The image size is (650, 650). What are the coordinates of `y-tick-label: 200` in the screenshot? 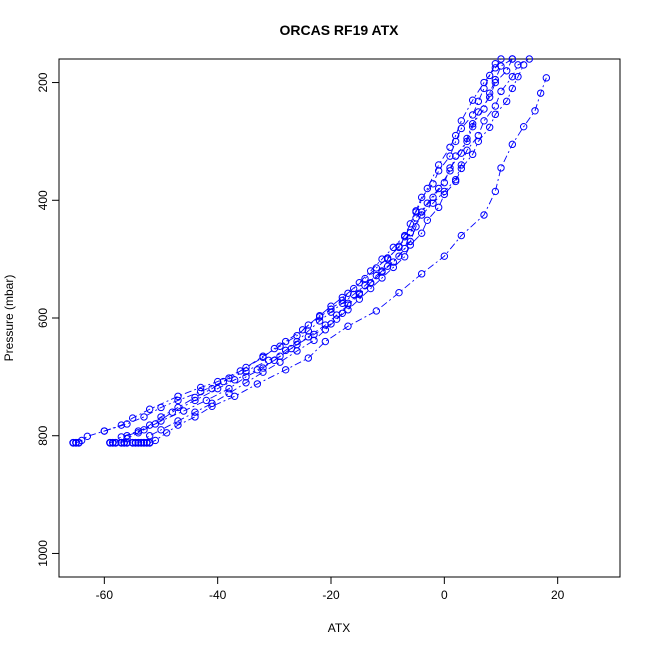 It's located at (43, 82).